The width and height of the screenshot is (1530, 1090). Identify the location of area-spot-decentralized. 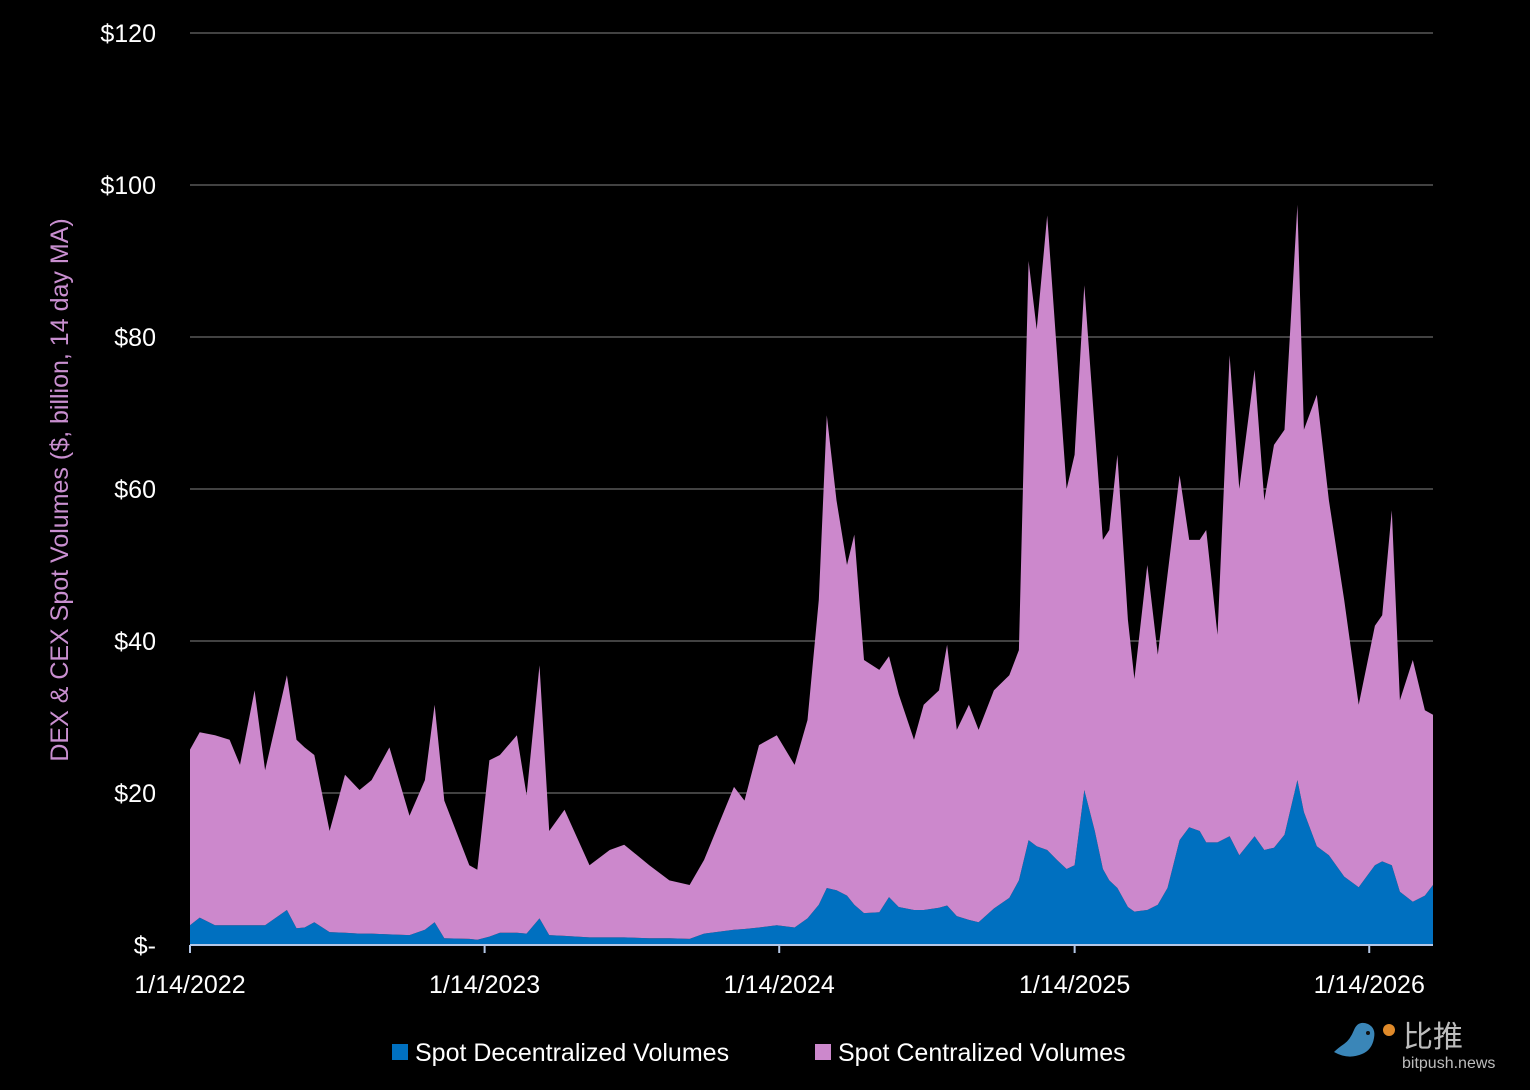
(811, 862).